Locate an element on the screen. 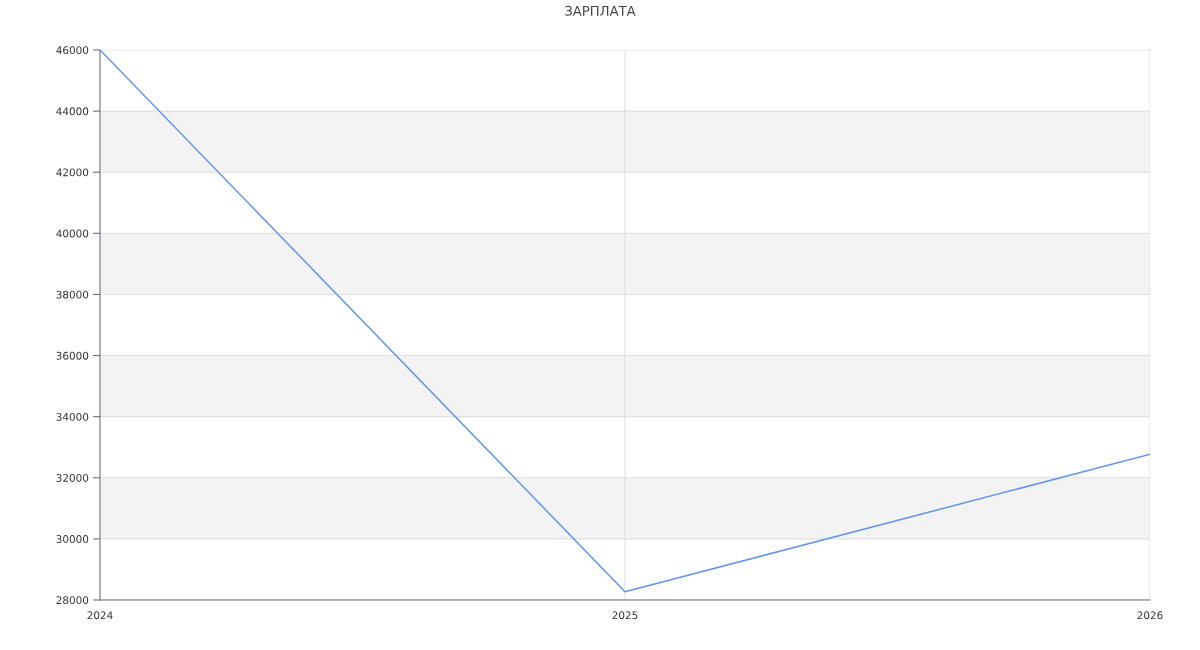 The height and width of the screenshot is (650, 1200). chart-title: ЗАРПЛАТА is located at coordinates (600, 10).